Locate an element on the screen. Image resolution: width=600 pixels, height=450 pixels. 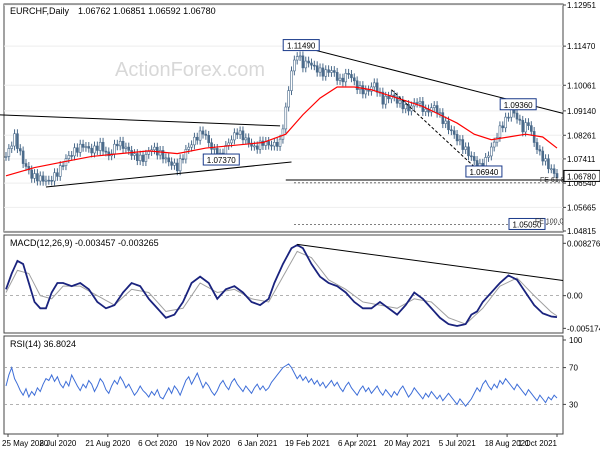
x-tick-label: 25 May 2020 is located at coordinates (25, 443).